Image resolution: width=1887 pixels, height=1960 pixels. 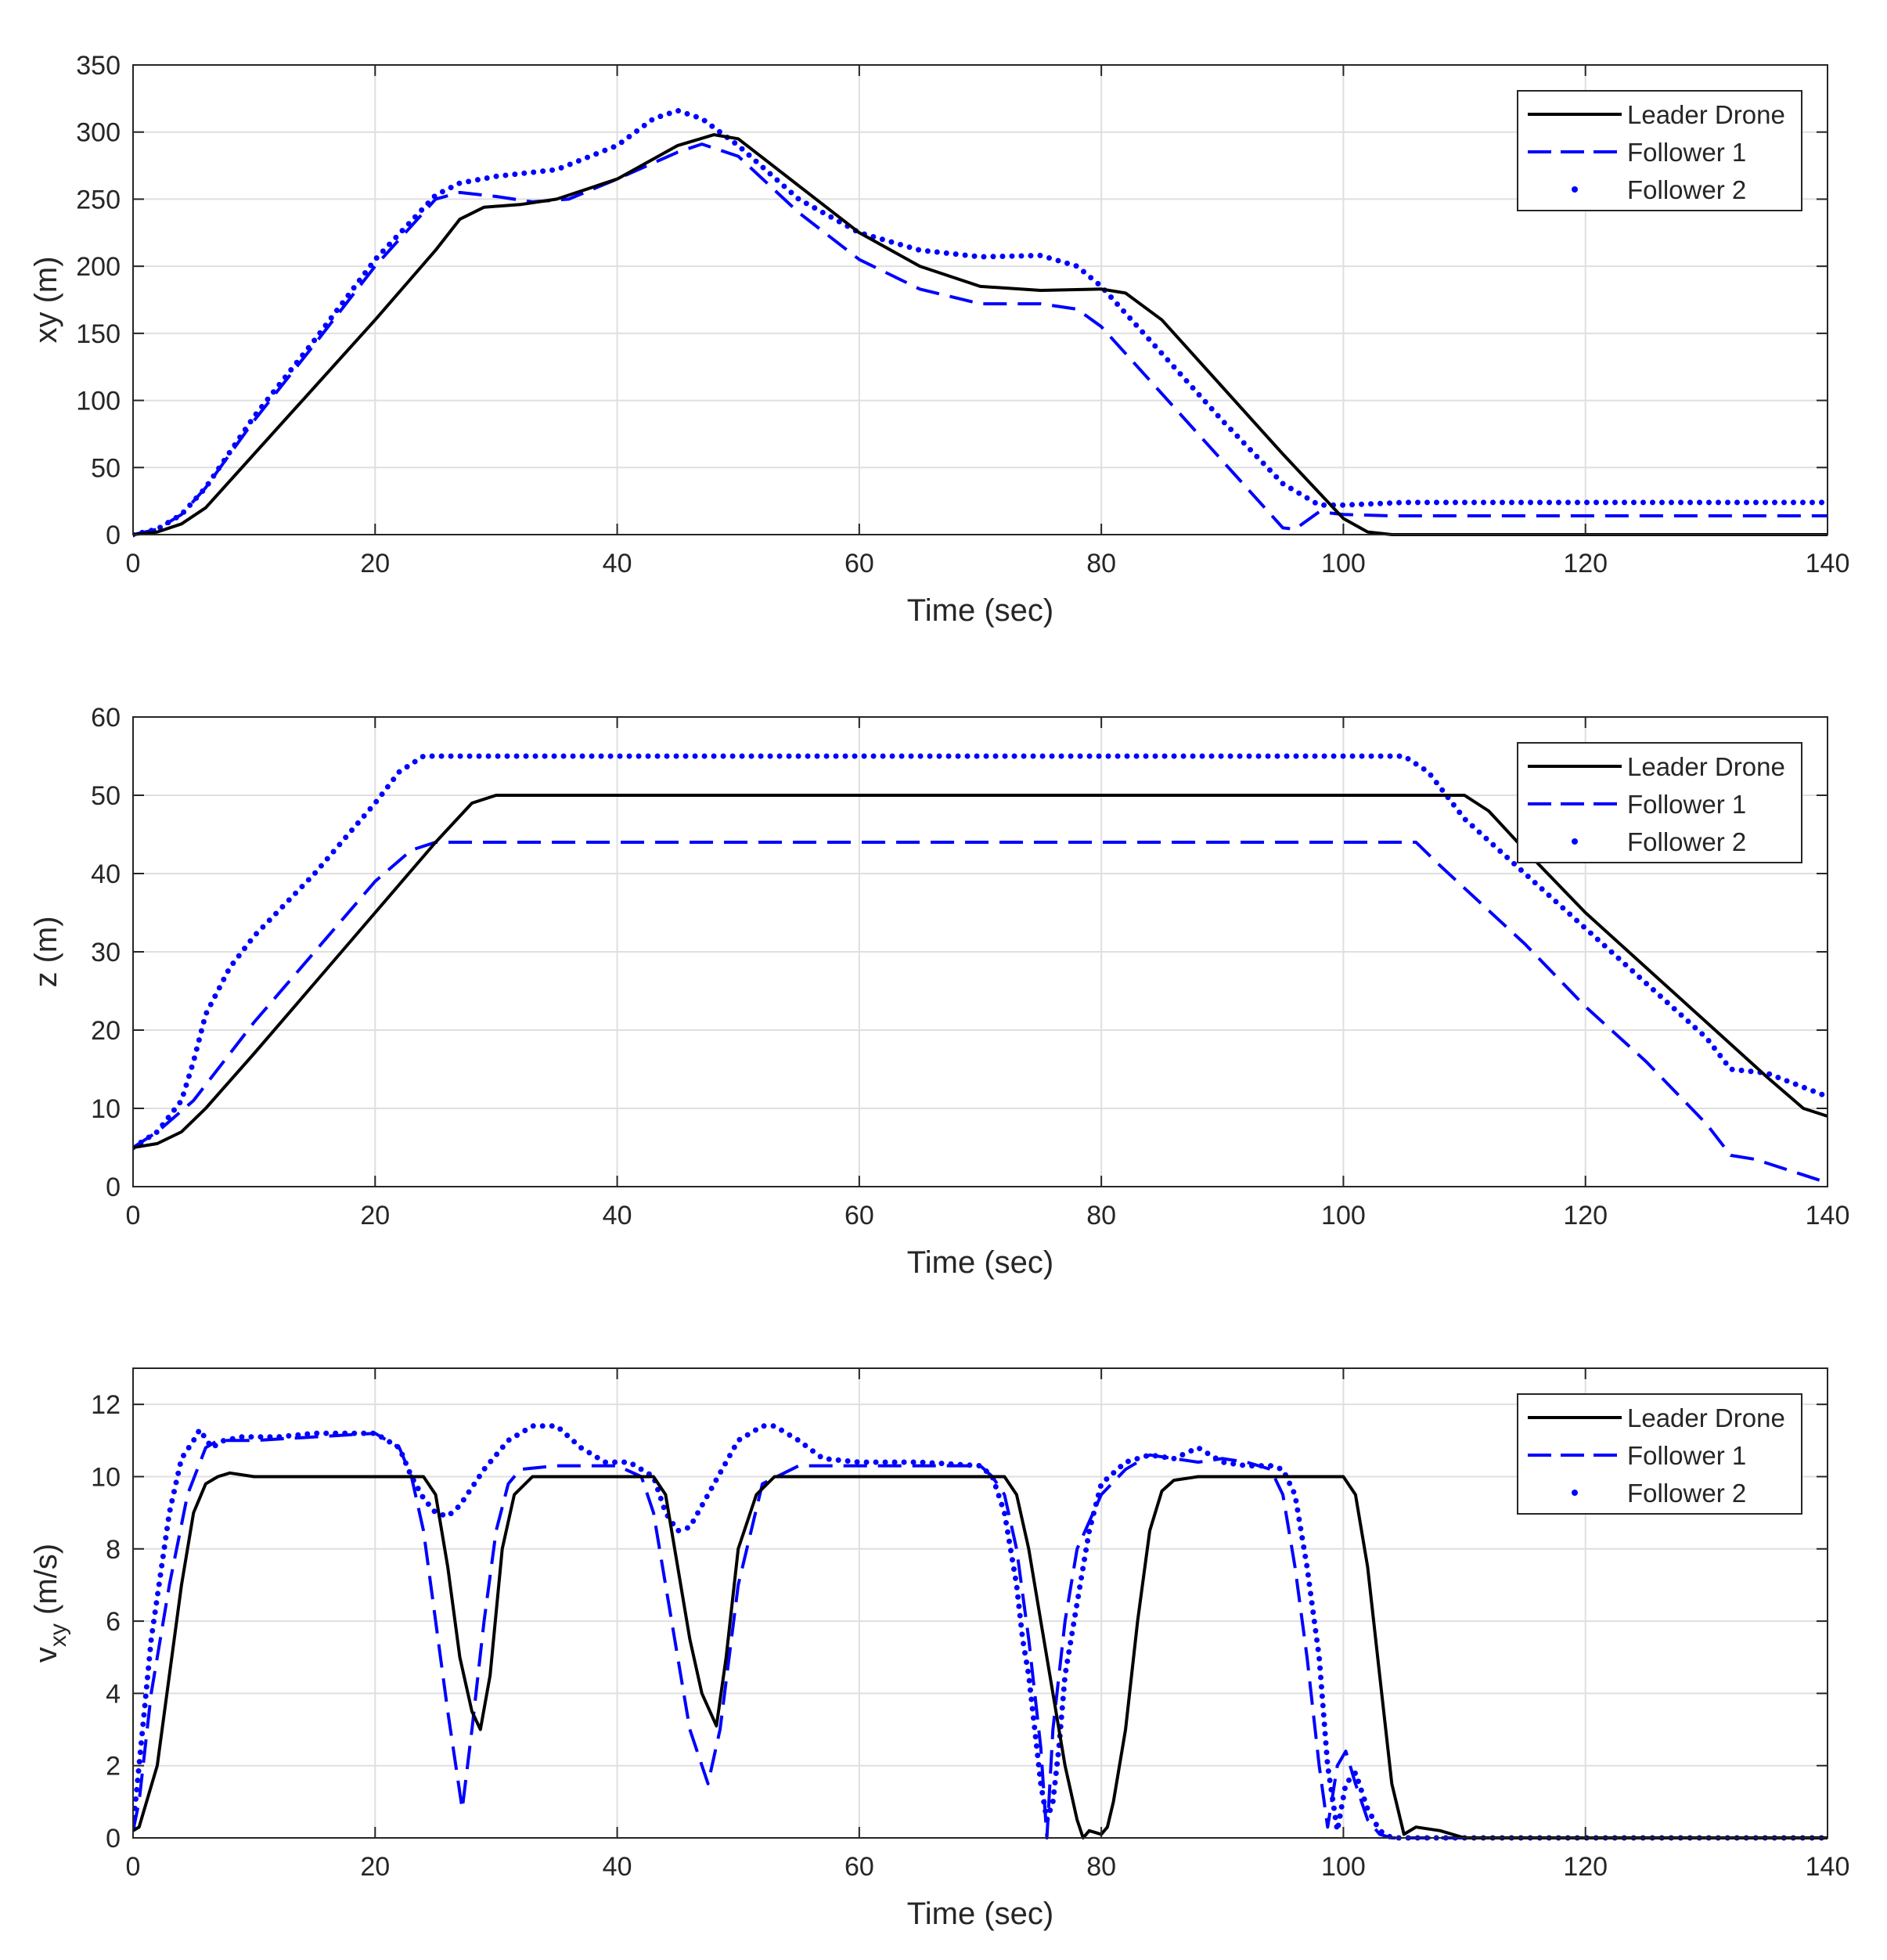 I want to click on y-tick-label: 12, so click(x=106, y=1405).